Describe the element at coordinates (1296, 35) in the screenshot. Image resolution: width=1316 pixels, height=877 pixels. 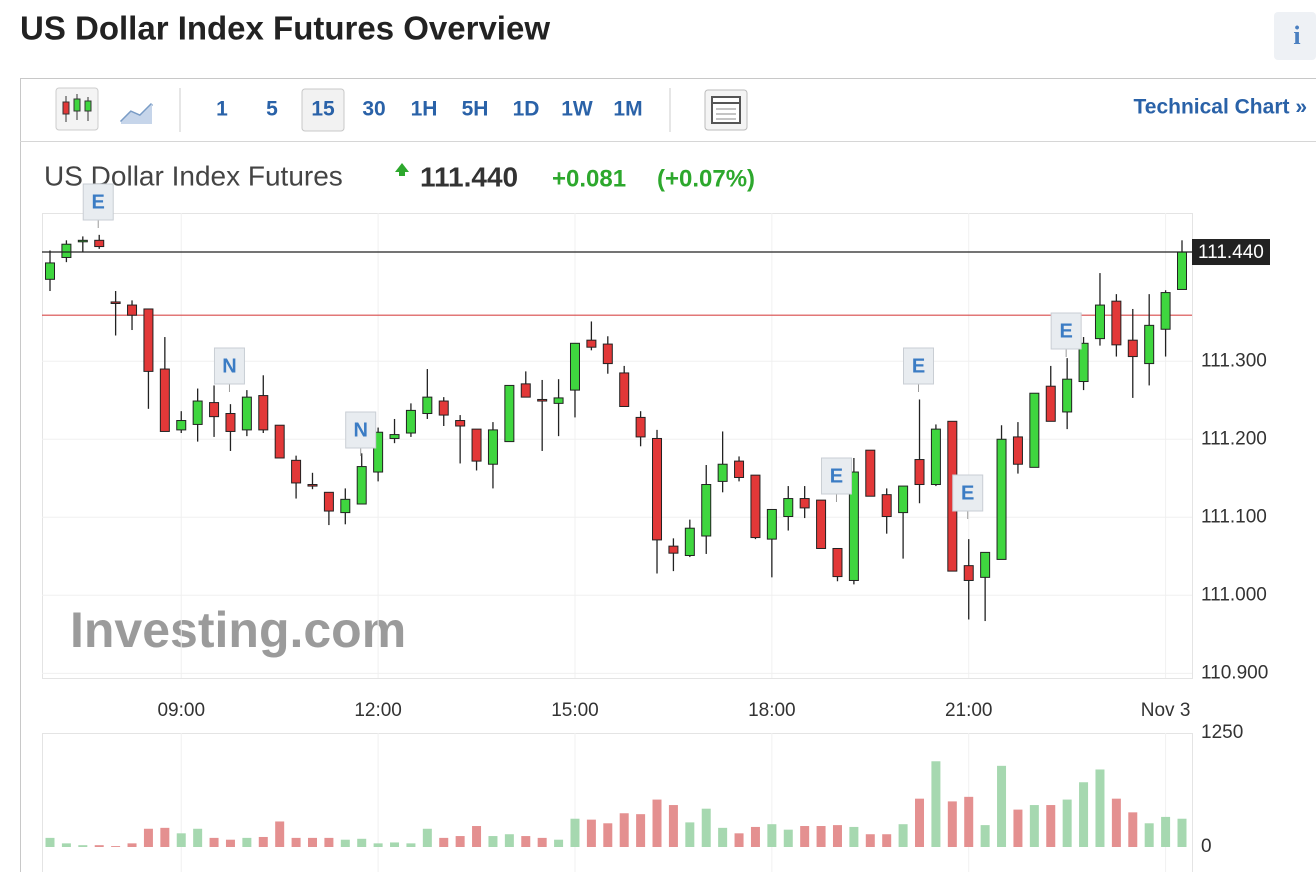
I see `info-icon: i` at that location.